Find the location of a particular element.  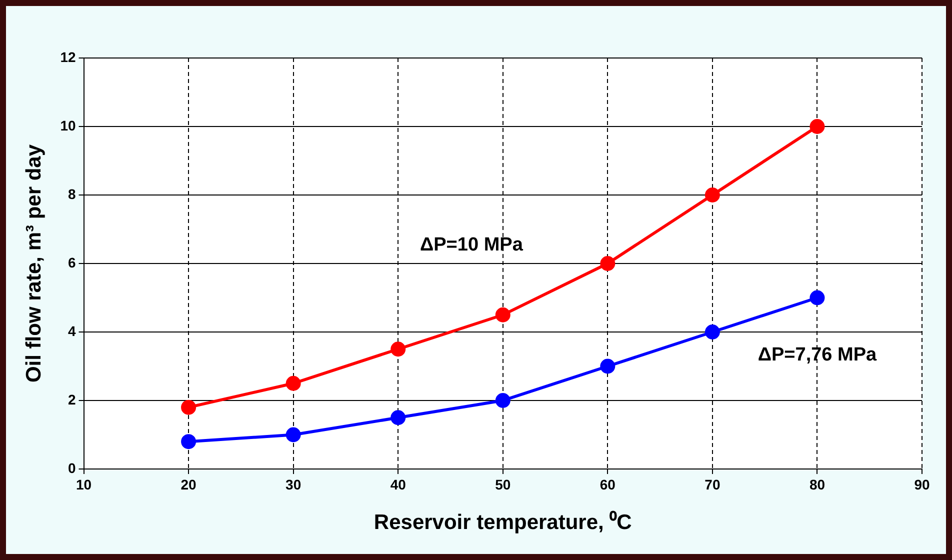

x-tick-label: 80 is located at coordinates (817, 484).